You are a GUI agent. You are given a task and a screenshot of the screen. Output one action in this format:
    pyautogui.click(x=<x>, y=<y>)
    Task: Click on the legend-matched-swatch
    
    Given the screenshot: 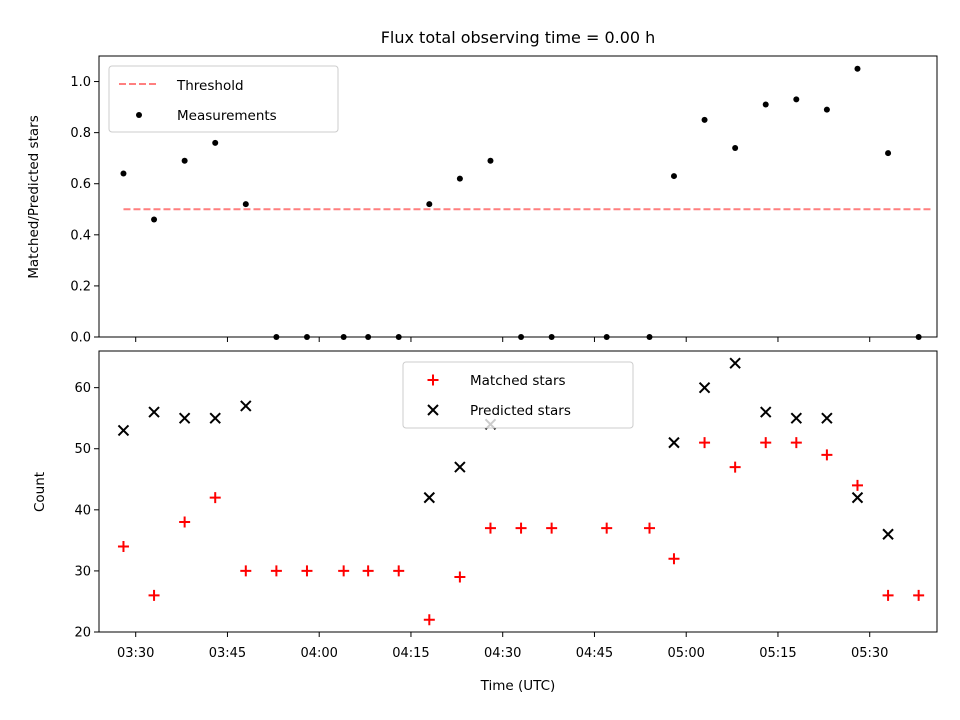 What is the action you would take?
    pyautogui.click(x=433, y=380)
    